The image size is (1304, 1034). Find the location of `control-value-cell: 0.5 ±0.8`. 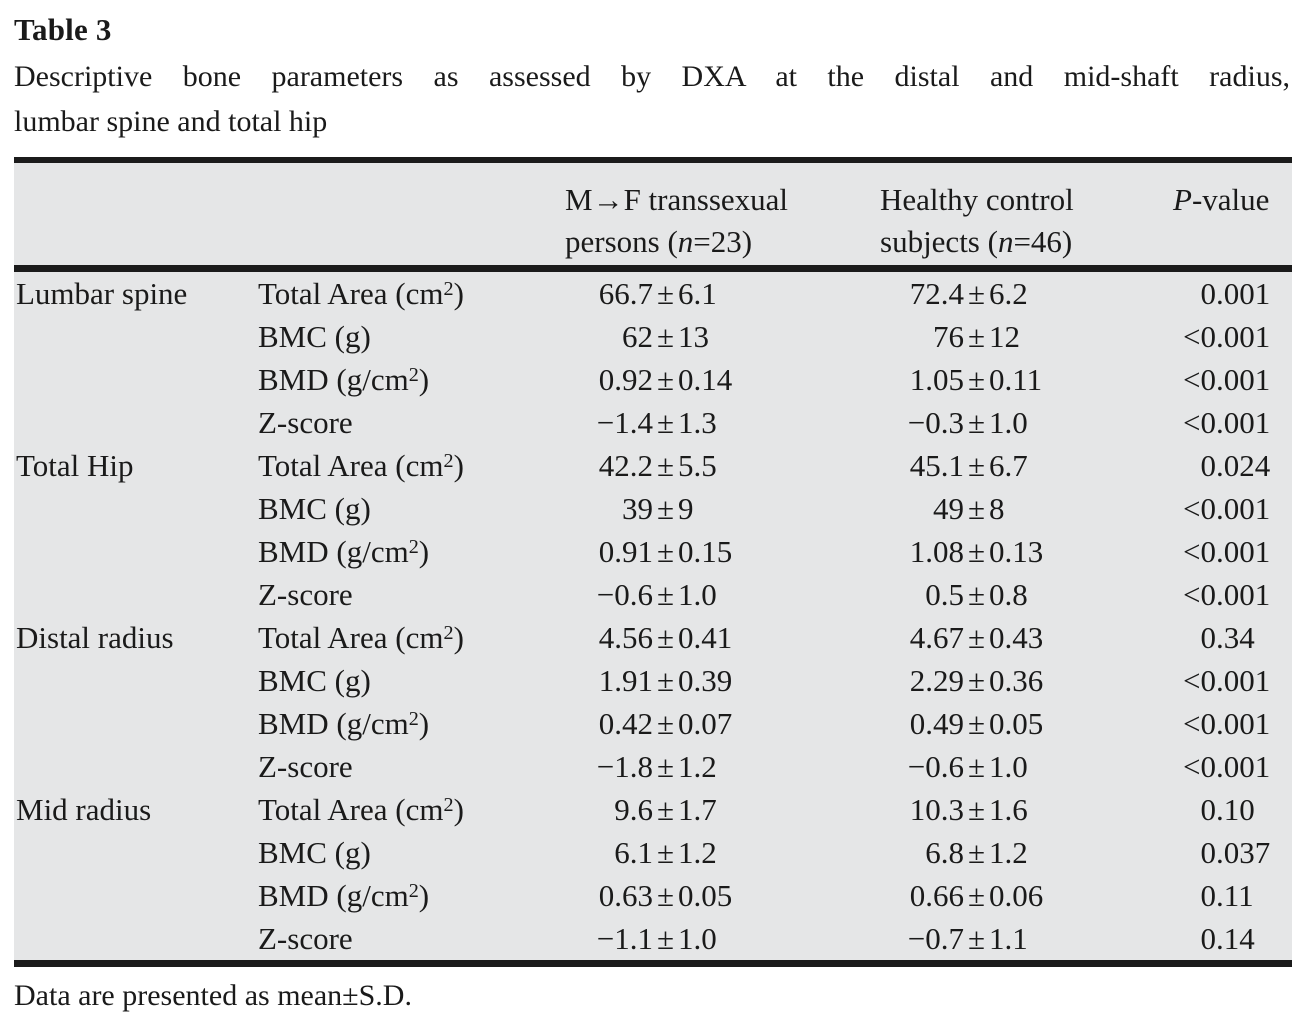

control-value-cell: 0.5 ±0.8 is located at coordinates (1026, 594).